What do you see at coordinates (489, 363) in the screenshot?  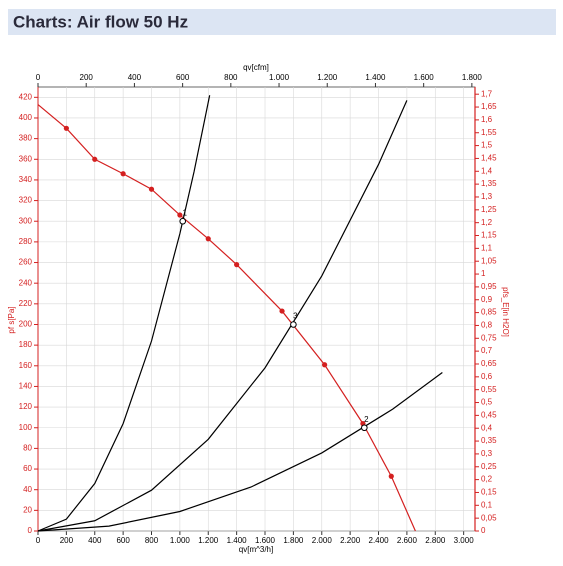 I see `y2-tick-label: 0,65` at bounding box center [489, 363].